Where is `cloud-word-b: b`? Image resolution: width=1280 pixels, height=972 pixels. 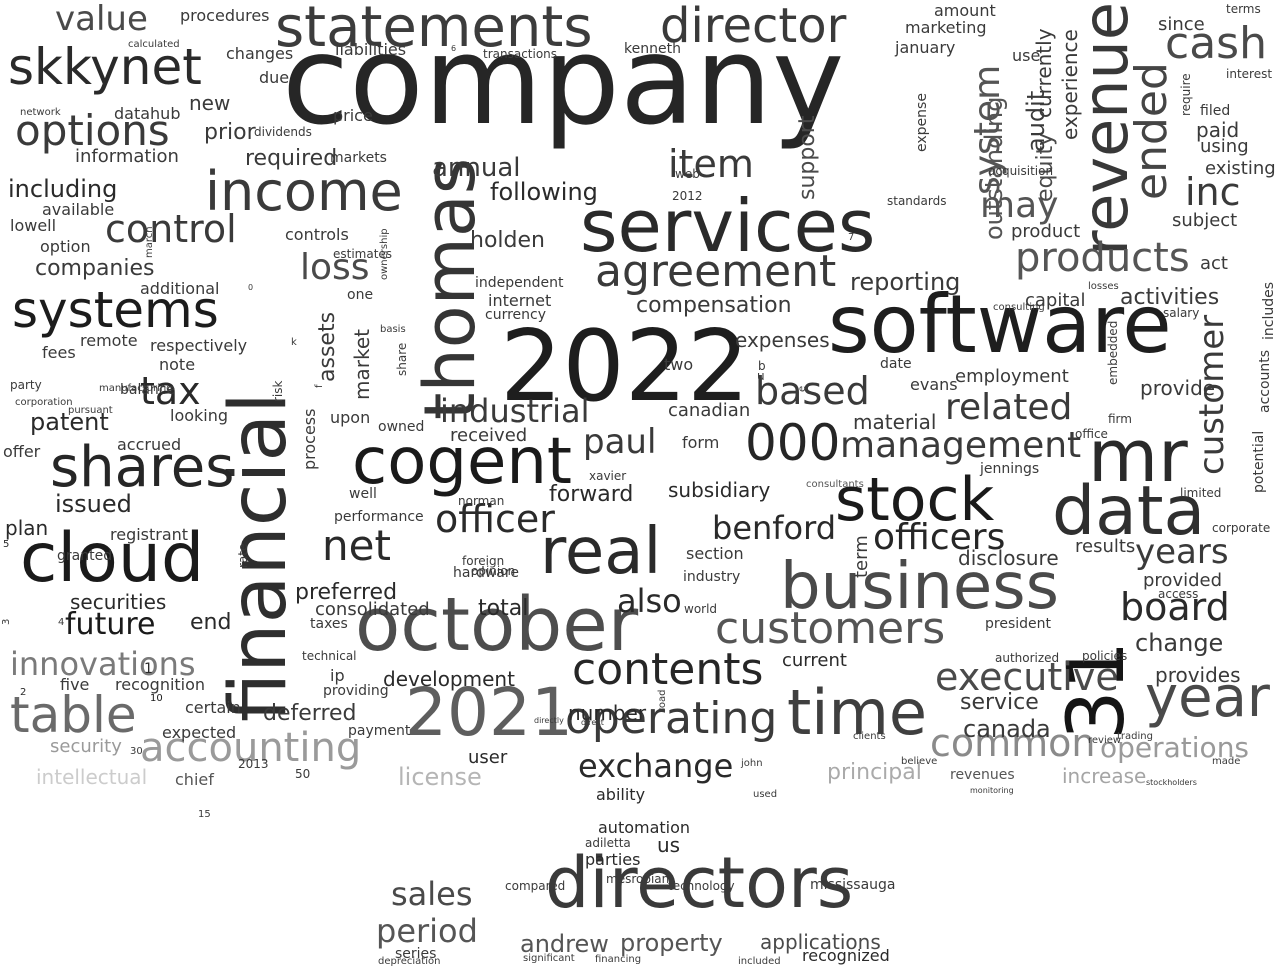 cloud-word-b: b is located at coordinates (762, 366).